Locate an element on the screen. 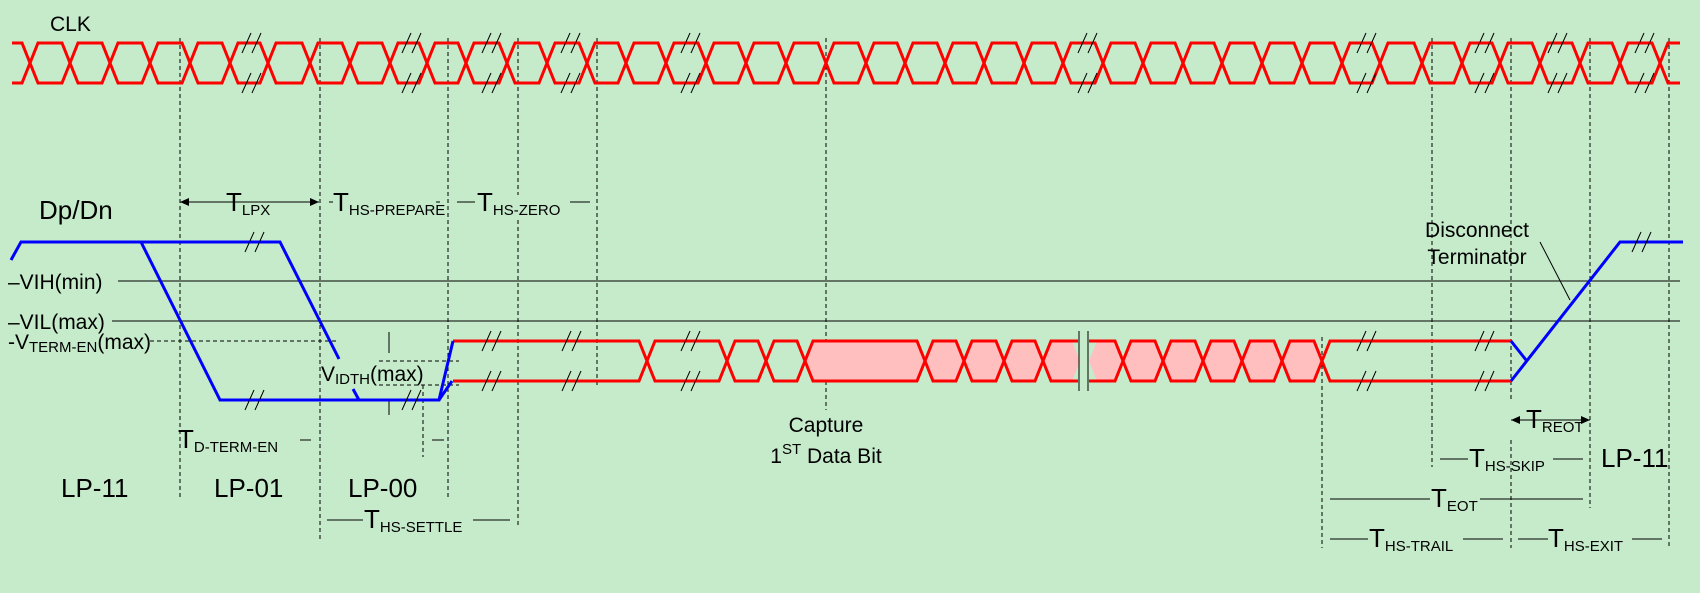  lp-dp-exit-line is located at coordinates (1518, 350).